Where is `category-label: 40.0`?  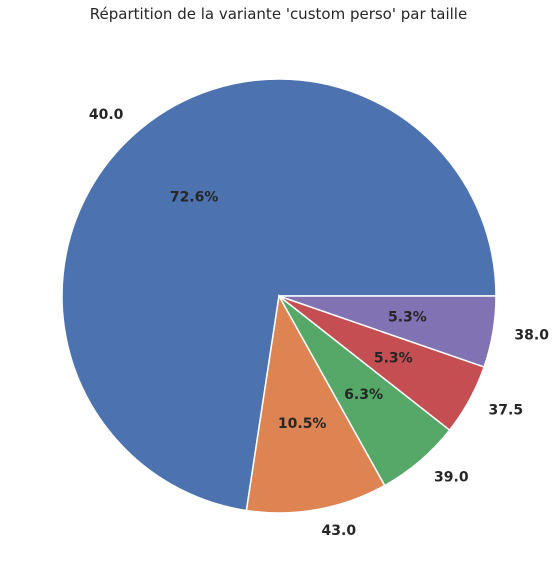
category-label: 40.0 is located at coordinates (106, 115).